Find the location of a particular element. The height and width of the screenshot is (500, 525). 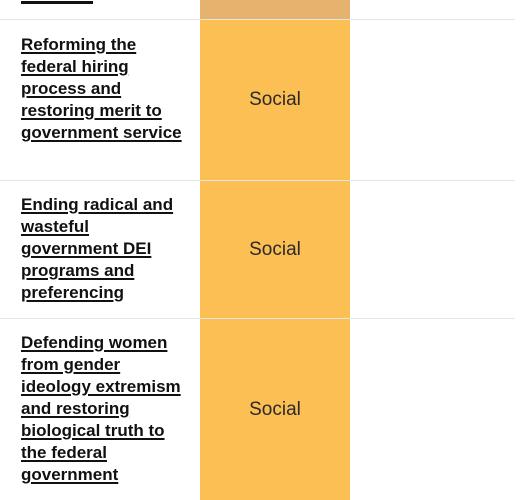

cut-off-link-underline is located at coordinates (57, 2).